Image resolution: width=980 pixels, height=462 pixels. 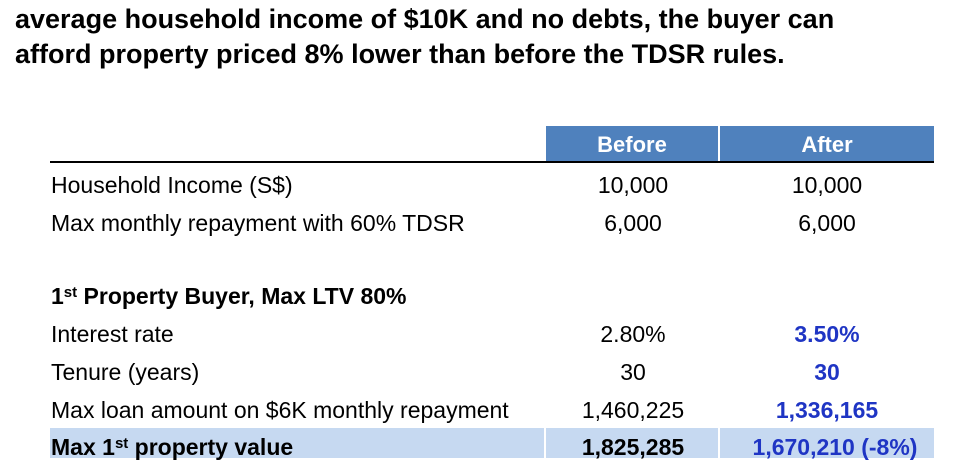 What do you see at coordinates (633, 410) in the screenshot?
I see `max-loan-amount-before: 1,460,225` at bounding box center [633, 410].